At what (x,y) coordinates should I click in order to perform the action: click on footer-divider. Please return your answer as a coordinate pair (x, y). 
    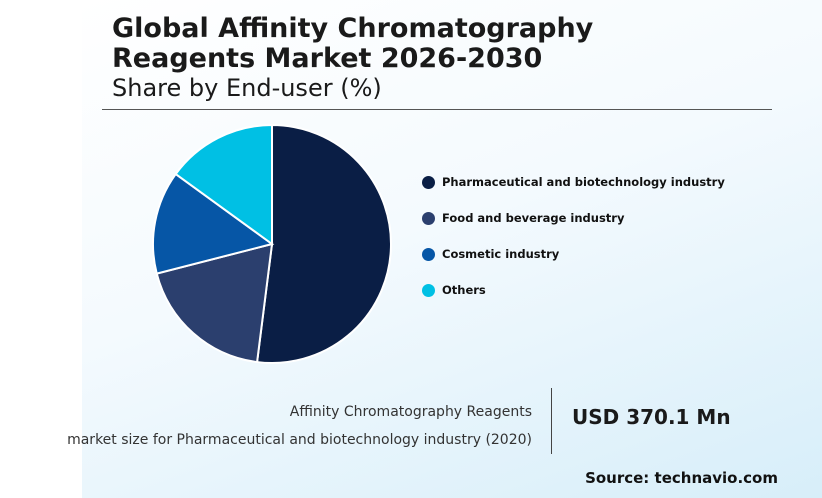
    Looking at the image, I should click on (551, 421).